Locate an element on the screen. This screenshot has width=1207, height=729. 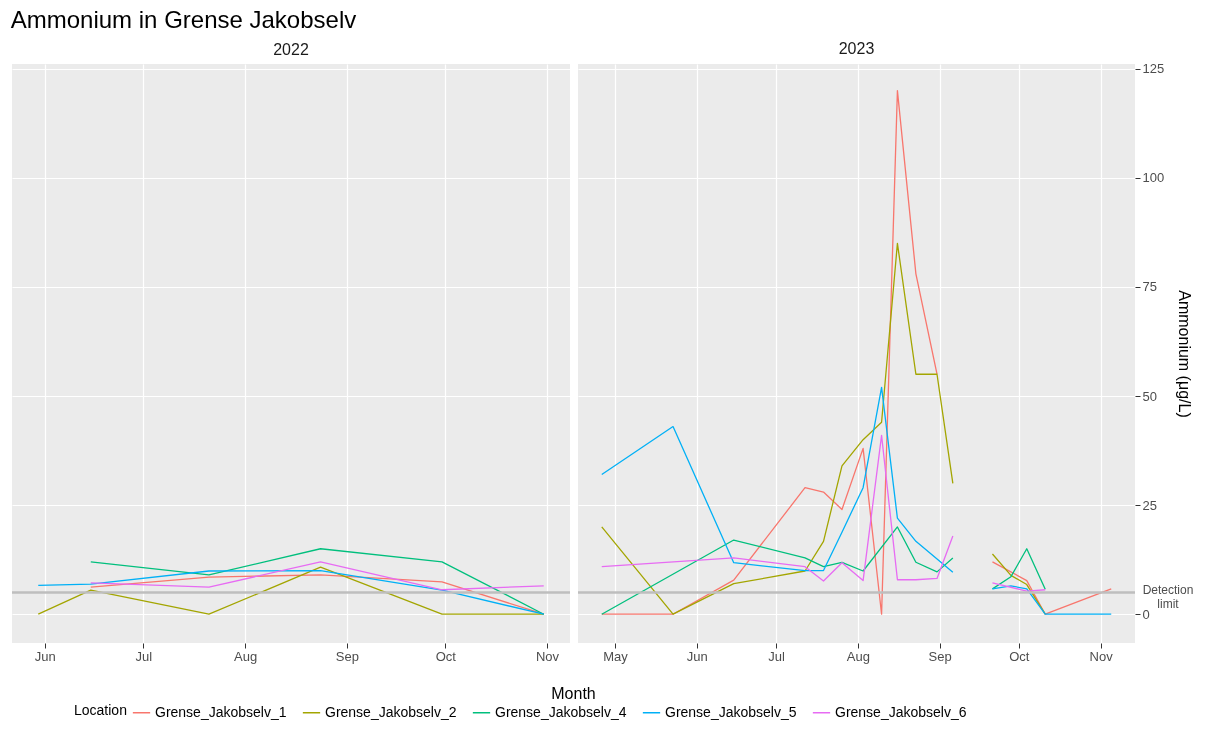
y-axis-title: Ammonium (μg/L) is located at coordinates (1185, 354).